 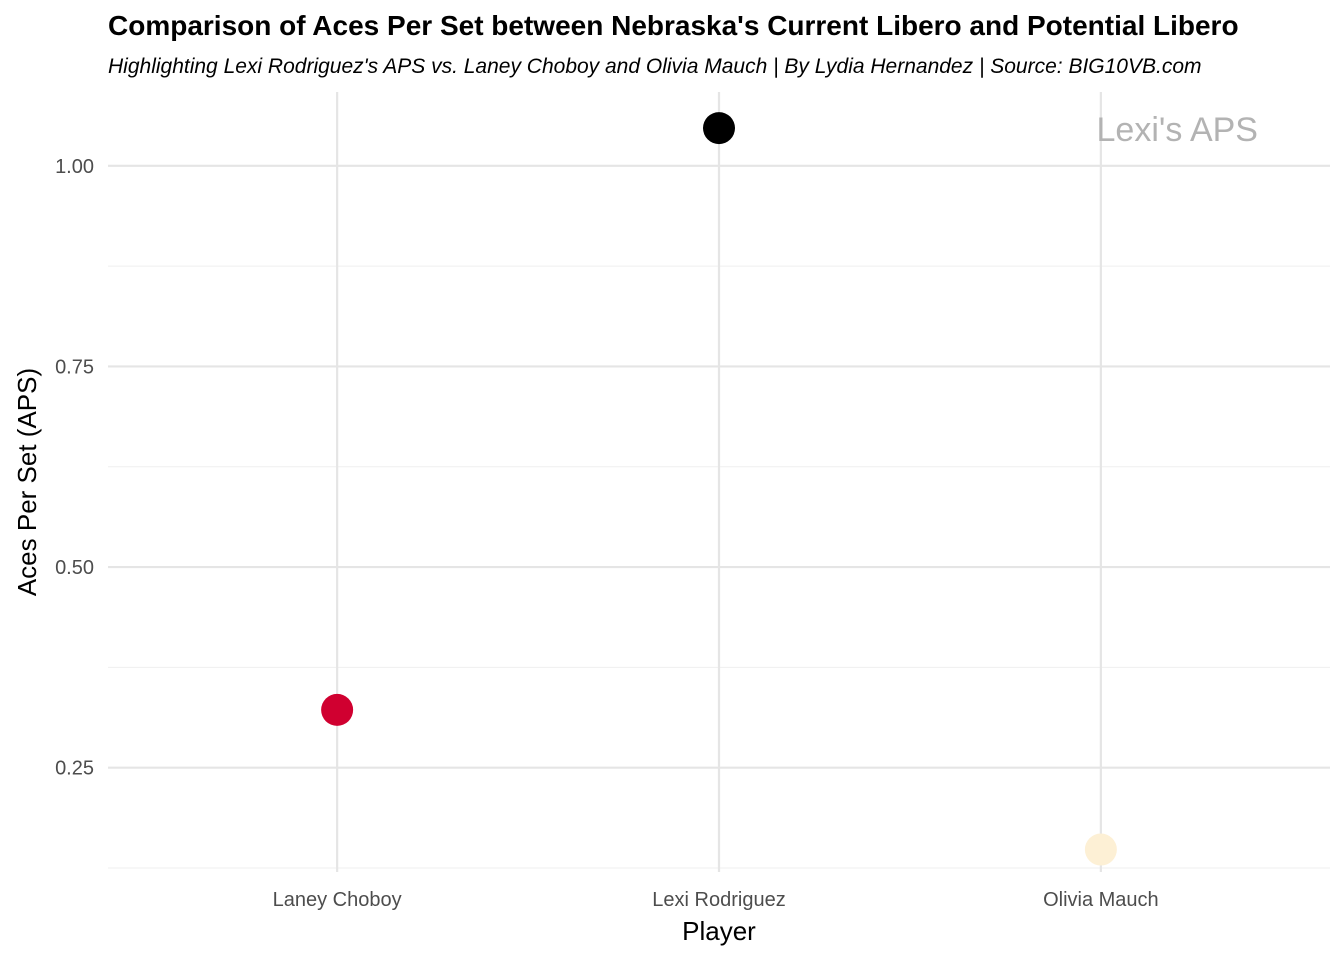 I want to click on annotation-lexi-aps: Lexi's APS, so click(x=1177, y=130).